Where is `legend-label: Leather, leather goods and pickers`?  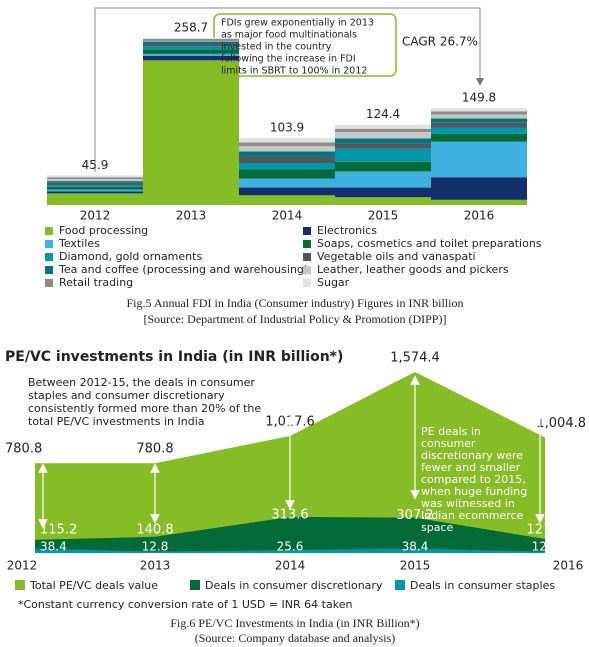 legend-label: Leather, leather goods and pickers is located at coordinates (413, 269).